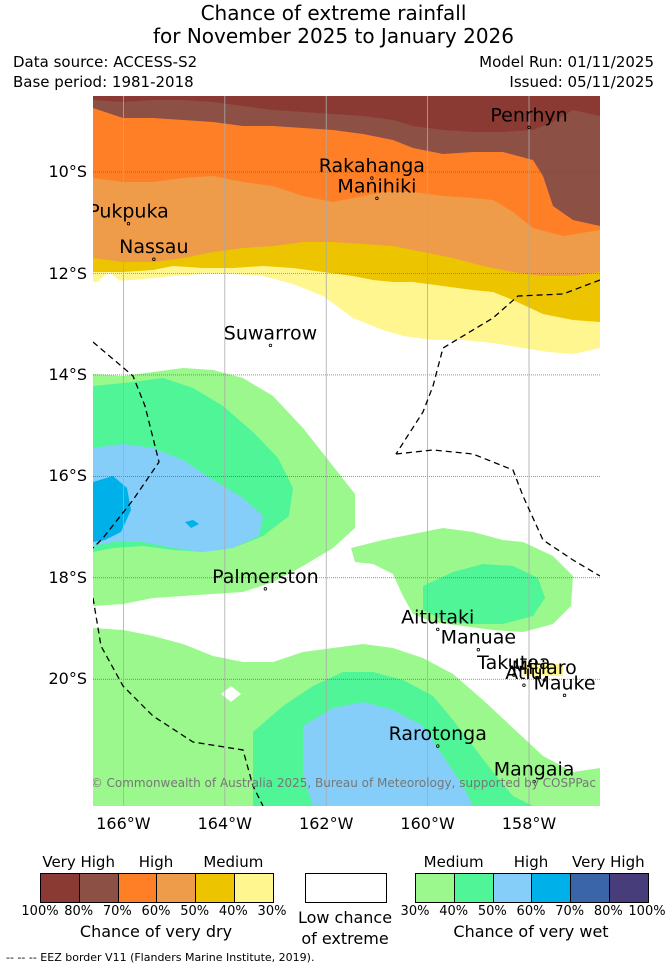 This screenshot has width=667, height=972. What do you see at coordinates (529, 823) in the screenshot?
I see `lon-tick-158-w: 158°W` at bounding box center [529, 823].